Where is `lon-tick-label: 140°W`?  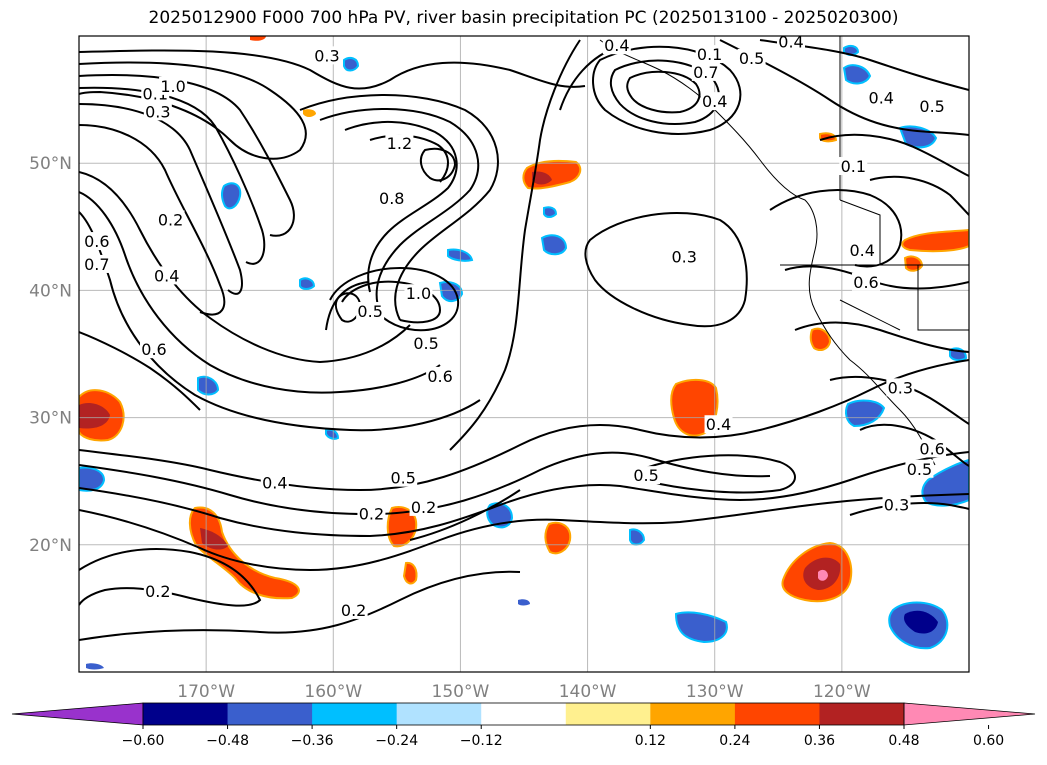 lon-tick-label: 140°W is located at coordinates (588, 692).